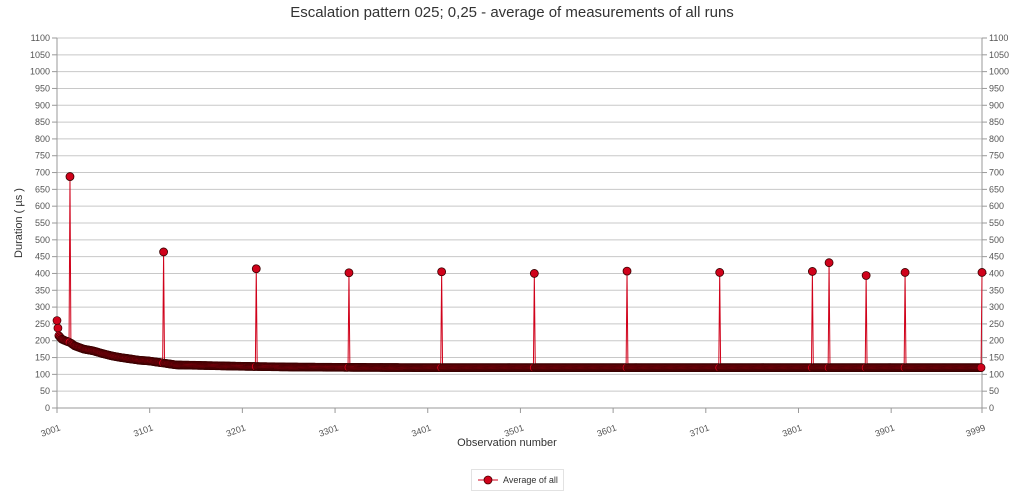  Describe the element at coordinates (885, 430) in the screenshot. I see `x-tick-label: 3901` at that location.